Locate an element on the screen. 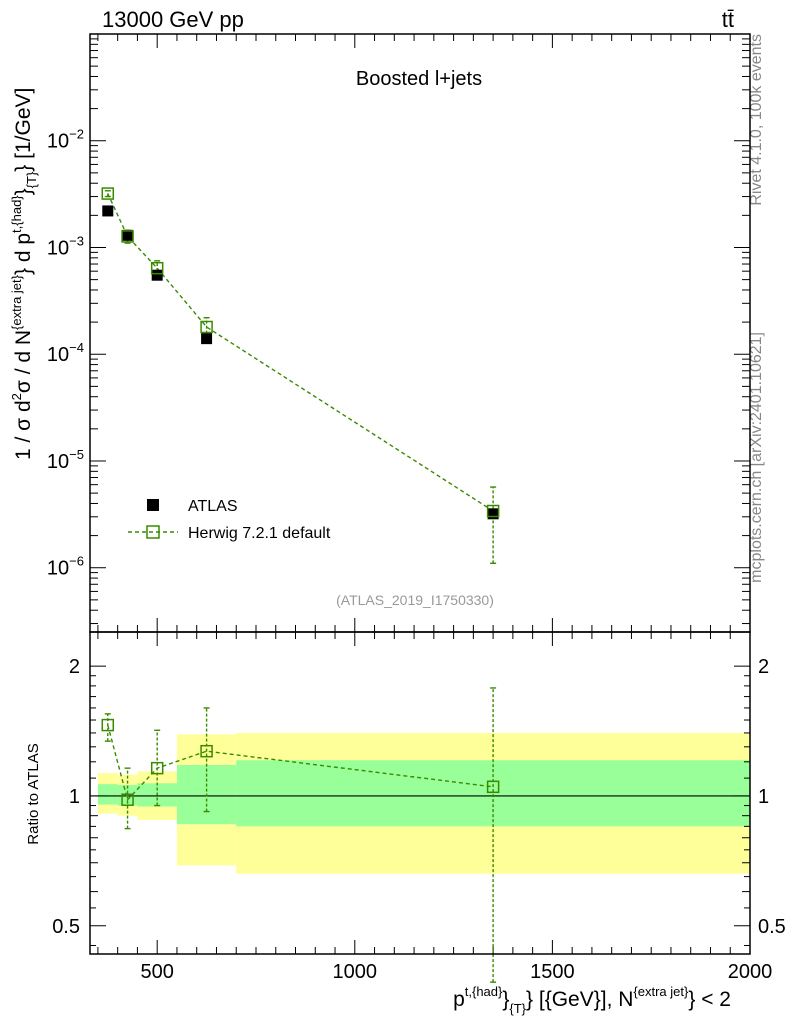 This screenshot has height=1024, width=786. ylabel-part-5: } d p is located at coordinates (23, 254).